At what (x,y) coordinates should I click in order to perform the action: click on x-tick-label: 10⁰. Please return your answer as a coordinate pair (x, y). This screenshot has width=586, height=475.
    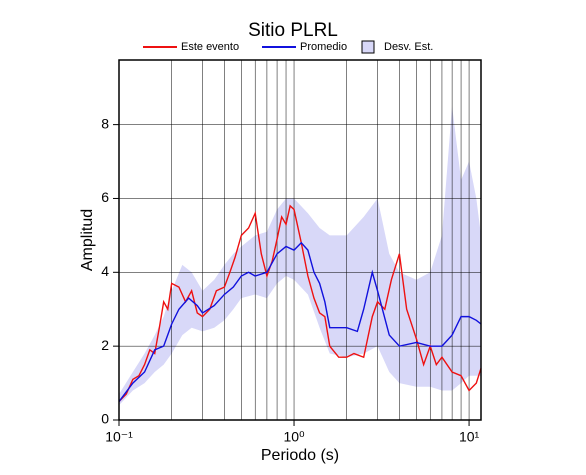
    Looking at the image, I should click on (294, 437).